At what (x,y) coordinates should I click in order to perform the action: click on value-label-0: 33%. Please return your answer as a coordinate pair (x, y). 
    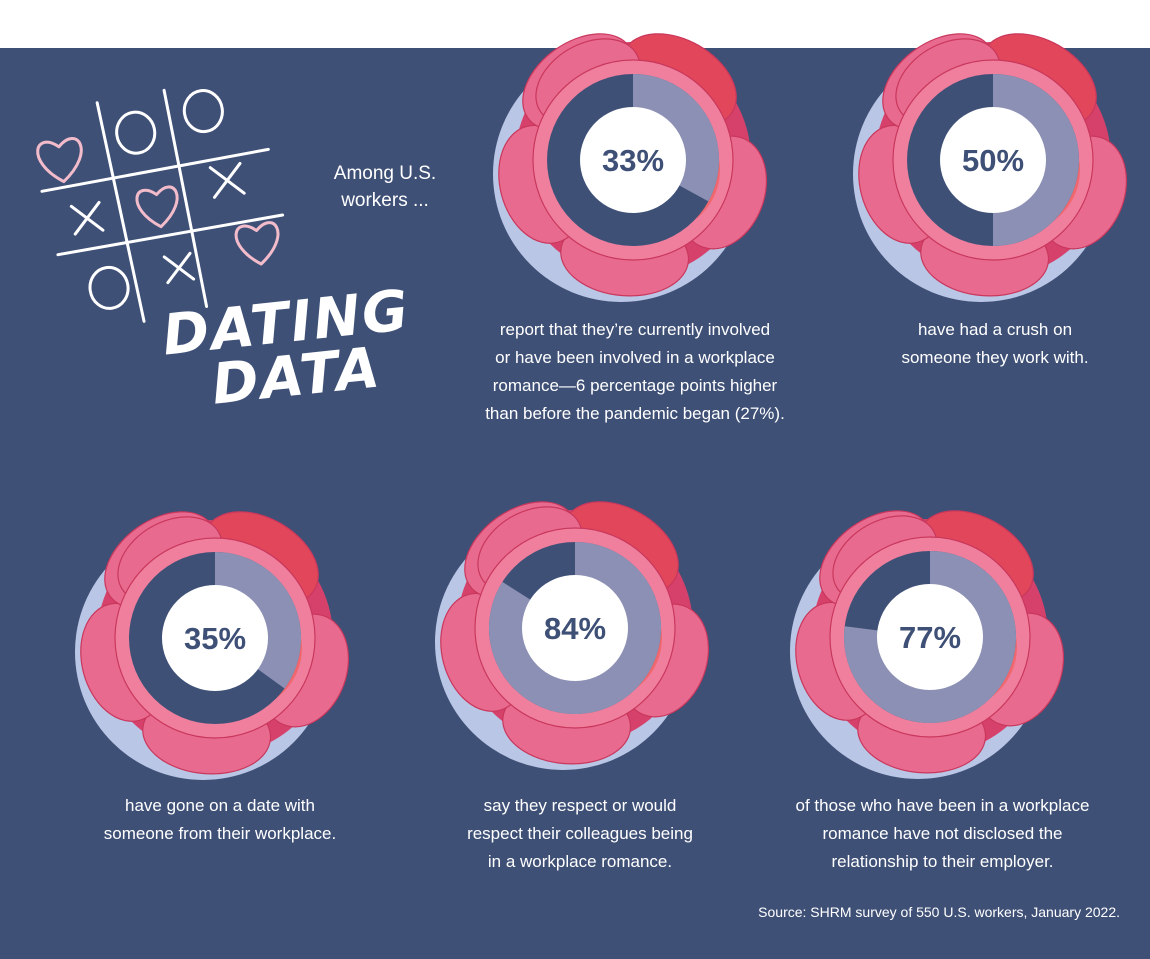
    Looking at the image, I should click on (633, 160).